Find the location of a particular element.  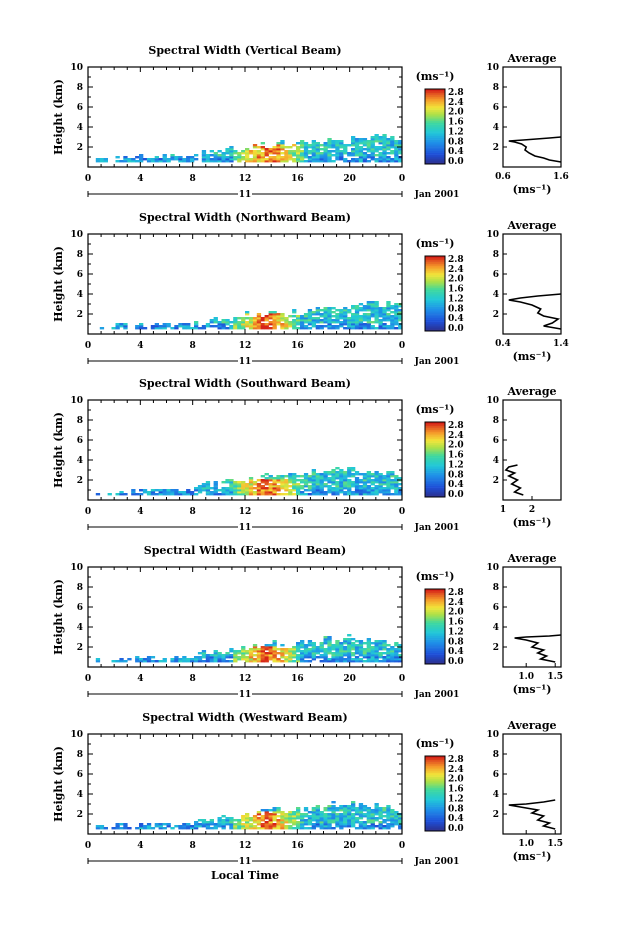

x-tick-label: 0 is located at coordinates (88, 346).